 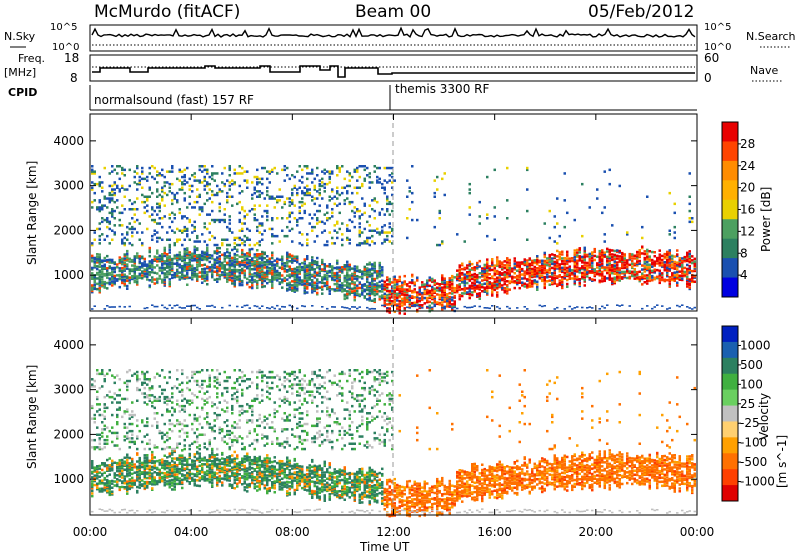 I want to click on colorbar-tick-label: 28, so click(x=747, y=144).